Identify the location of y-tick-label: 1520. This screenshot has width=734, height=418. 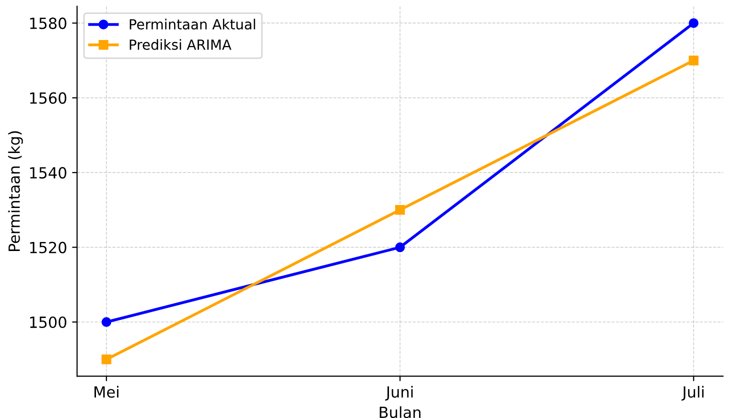
(48, 248).